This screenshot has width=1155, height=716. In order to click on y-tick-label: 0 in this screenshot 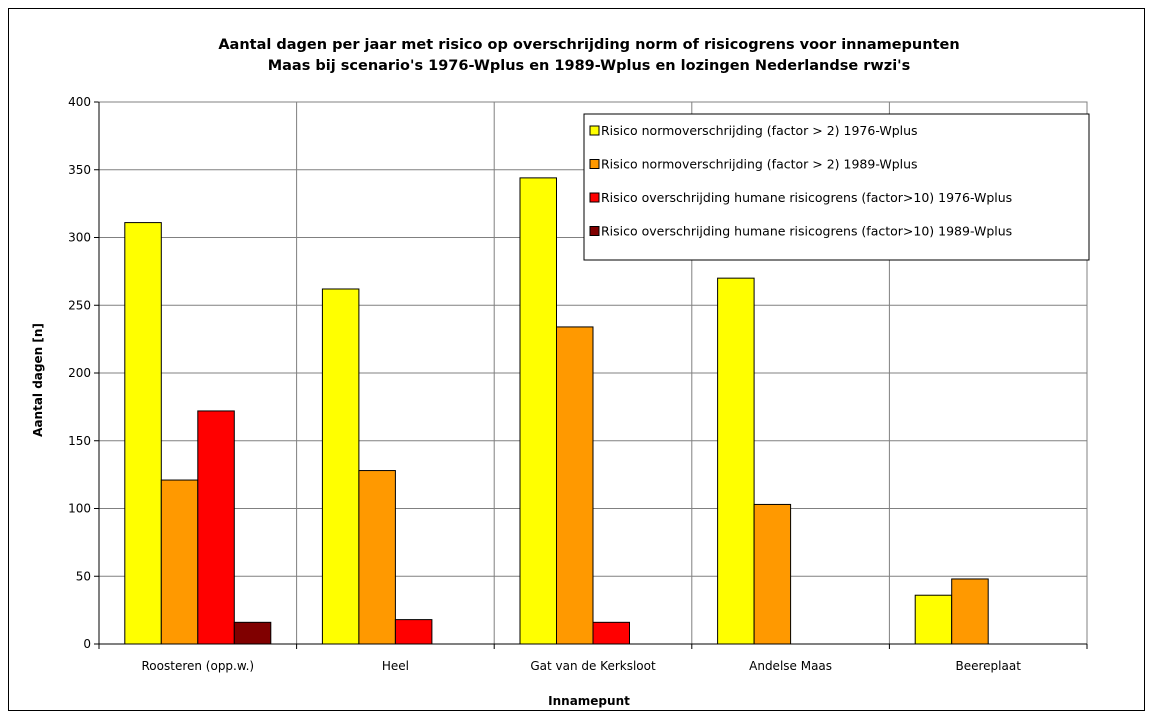, I will do `click(87, 644)`.